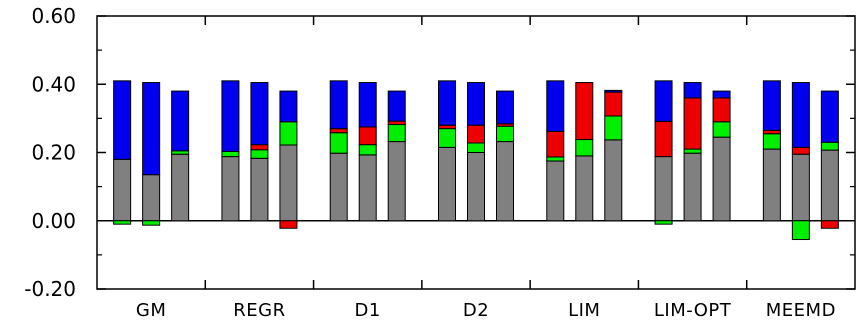 The image size is (858, 322). Describe the element at coordinates (368, 310) in the screenshot. I see `x-category-label: D1` at that location.